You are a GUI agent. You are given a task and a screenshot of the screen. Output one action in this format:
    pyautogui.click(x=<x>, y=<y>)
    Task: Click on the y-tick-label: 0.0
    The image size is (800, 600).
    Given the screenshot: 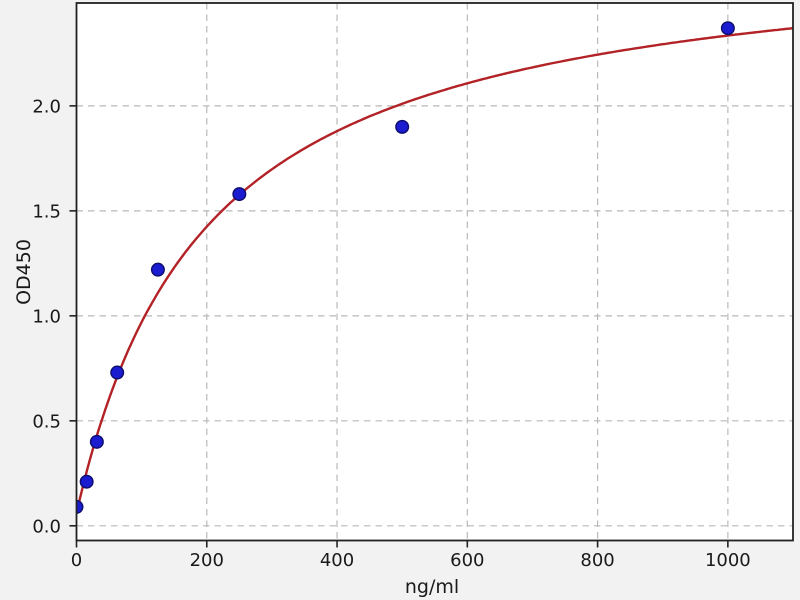 What is the action you would take?
    pyautogui.click(x=46, y=526)
    